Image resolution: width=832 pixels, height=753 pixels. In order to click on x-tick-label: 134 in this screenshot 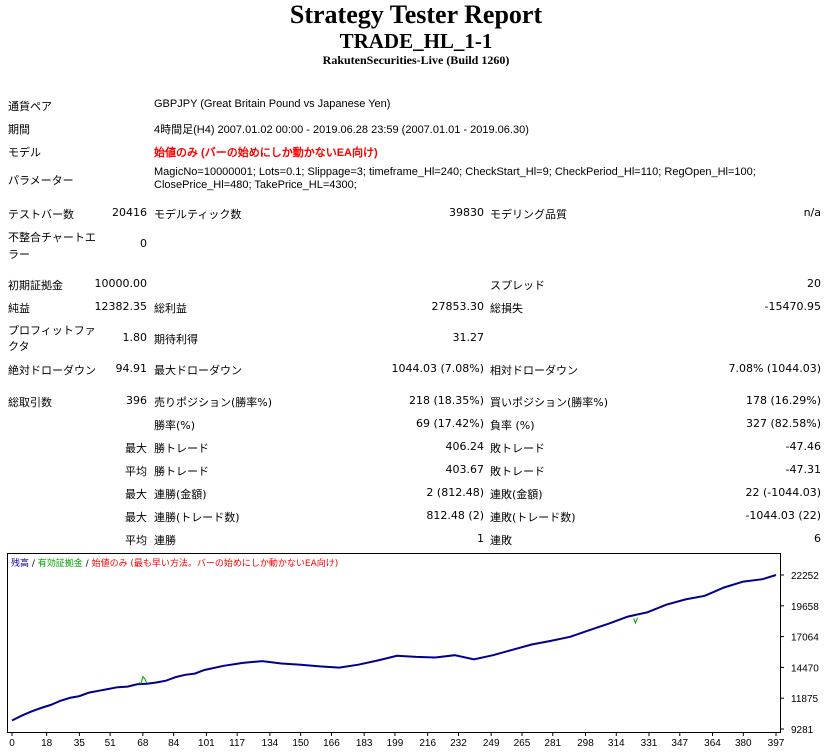, I will do `click(270, 743)`.